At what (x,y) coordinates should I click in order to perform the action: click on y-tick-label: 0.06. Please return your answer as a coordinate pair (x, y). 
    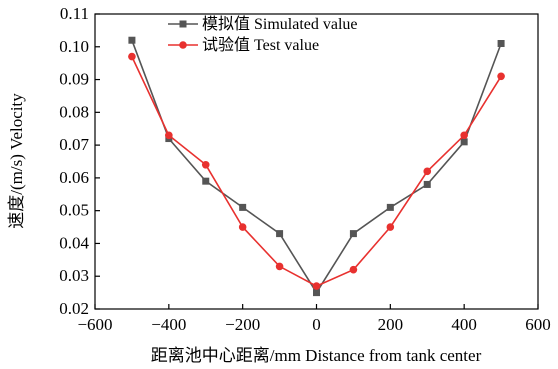
    Looking at the image, I should click on (74, 177).